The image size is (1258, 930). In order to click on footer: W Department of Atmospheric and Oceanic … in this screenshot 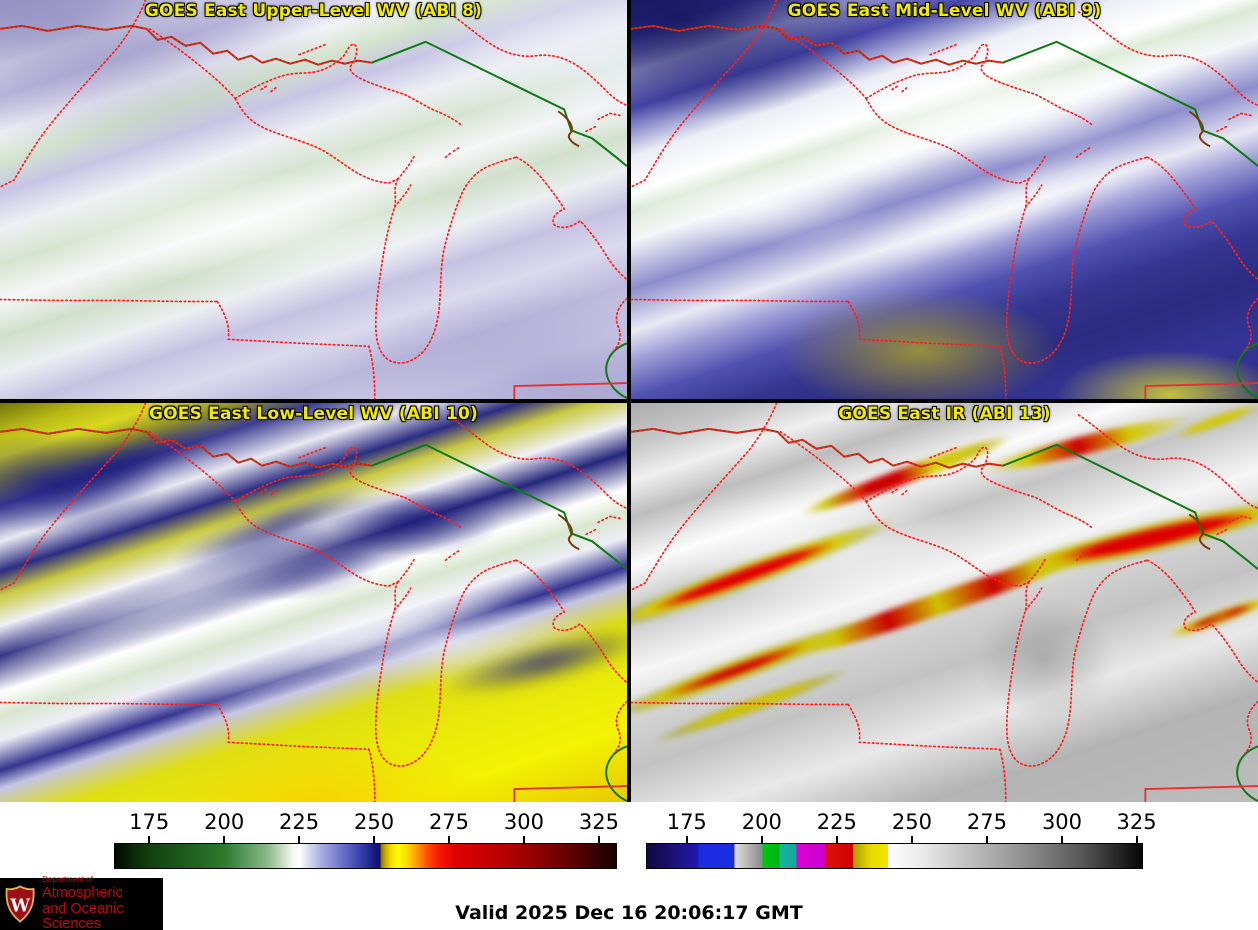, I will do `click(629, 902)`.